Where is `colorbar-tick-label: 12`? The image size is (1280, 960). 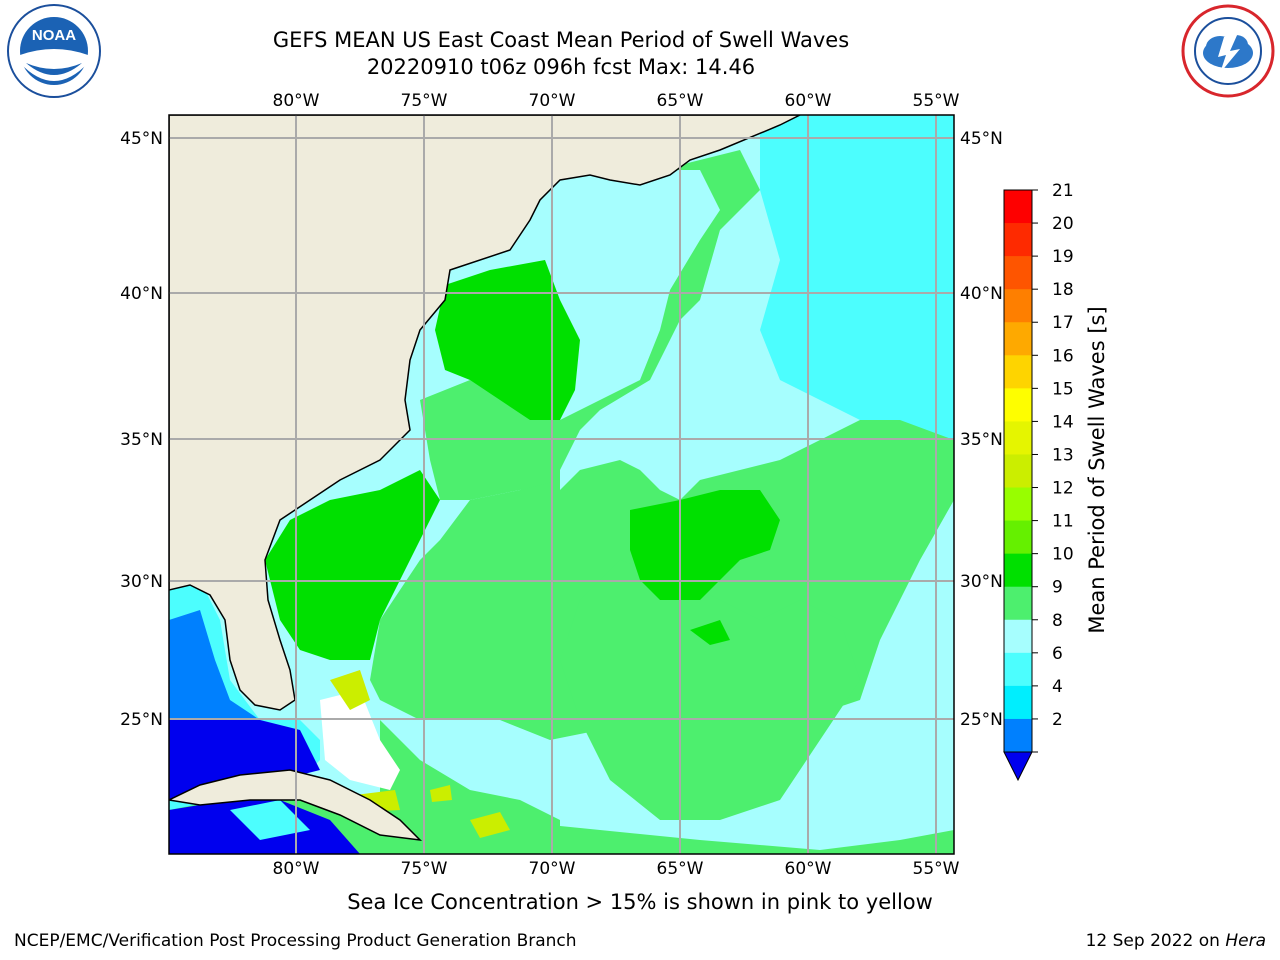
colorbar-tick-label: 12 is located at coordinates (1063, 489).